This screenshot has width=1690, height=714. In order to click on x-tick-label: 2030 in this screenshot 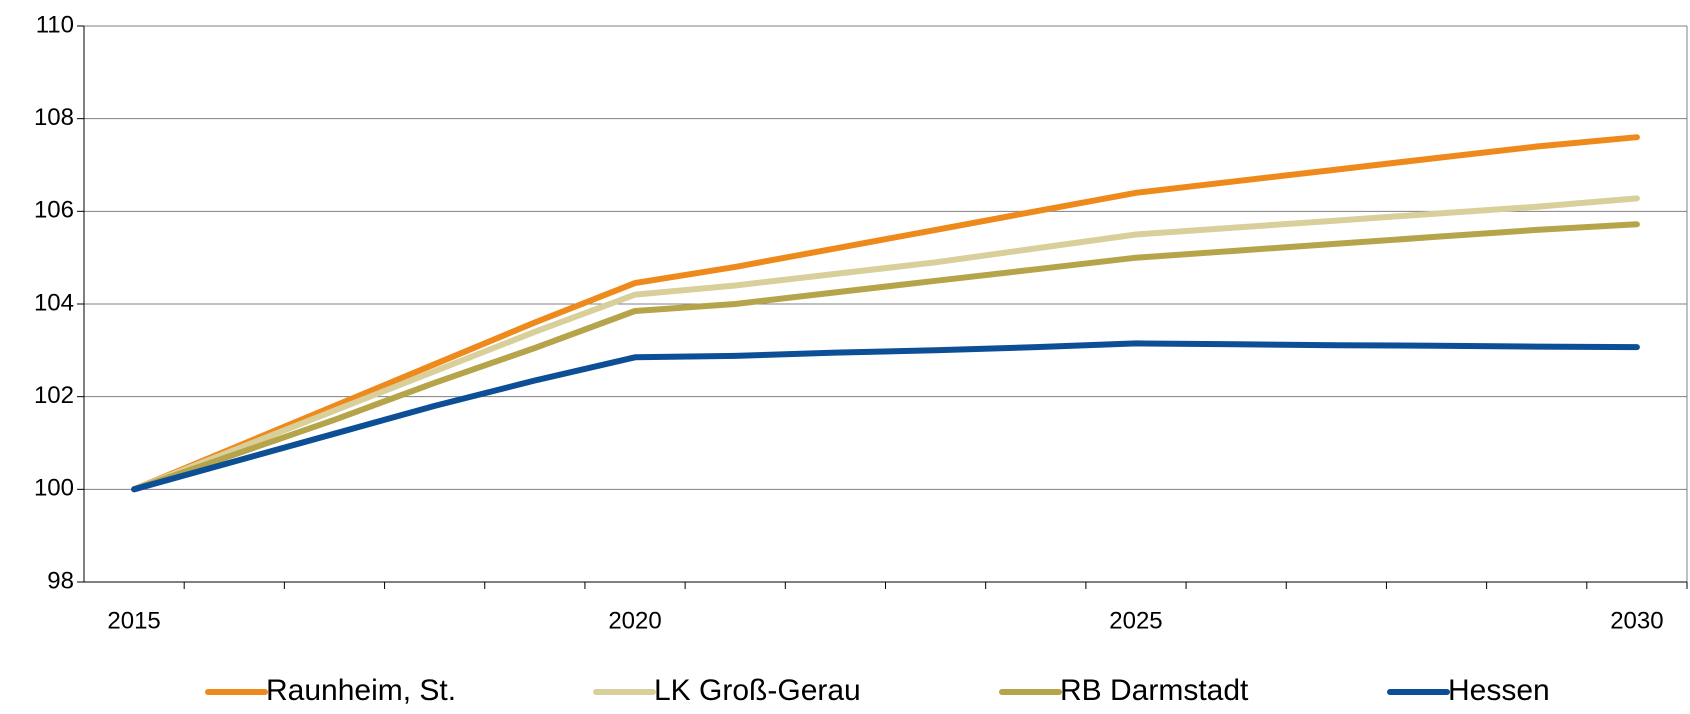, I will do `click(1636, 620)`.